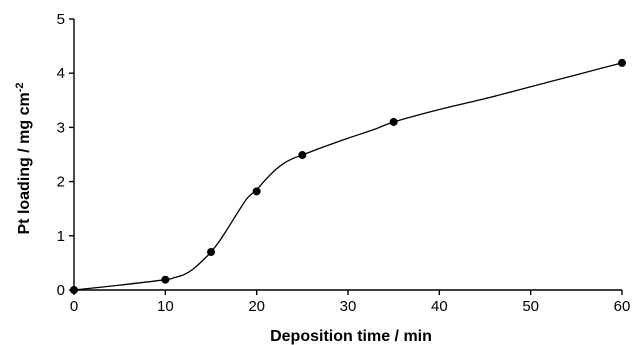 This screenshot has height=345, width=634. Describe the element at coordinates (165, 306) in the screenshot. I see `x-tick-label: 10` at that location.